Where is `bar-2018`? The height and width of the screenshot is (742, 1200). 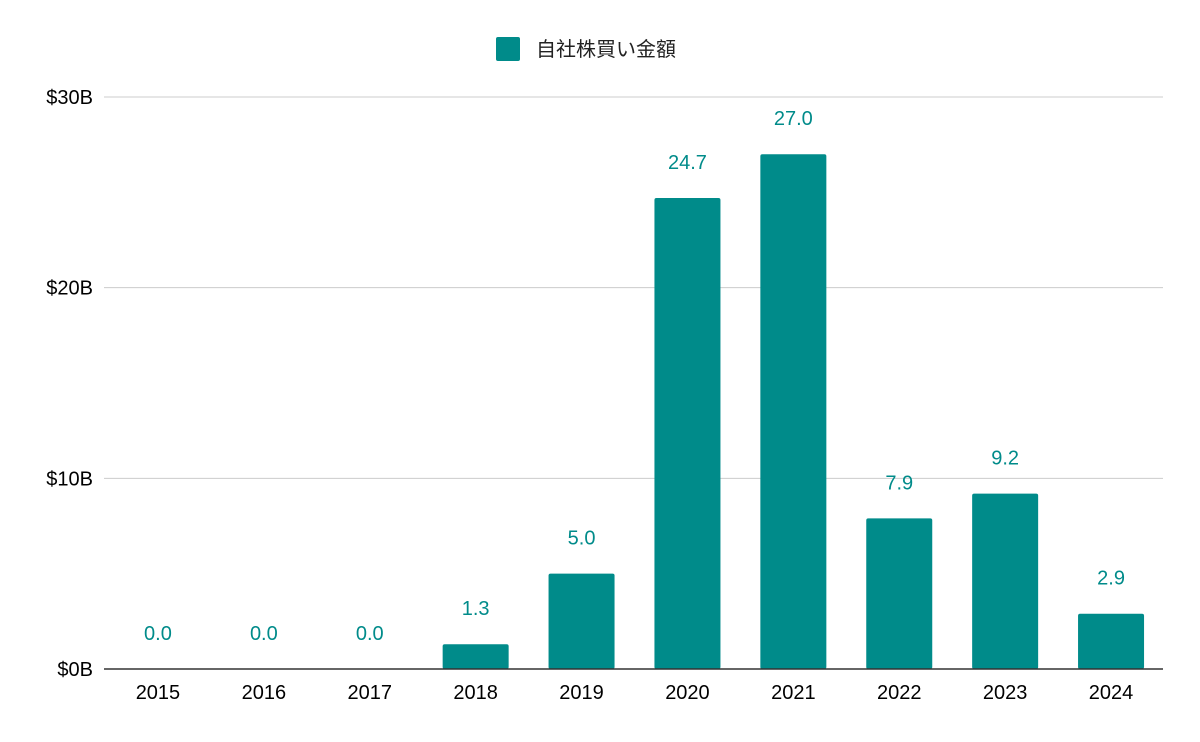 bar-2018 is located at coordinates (475, 656).